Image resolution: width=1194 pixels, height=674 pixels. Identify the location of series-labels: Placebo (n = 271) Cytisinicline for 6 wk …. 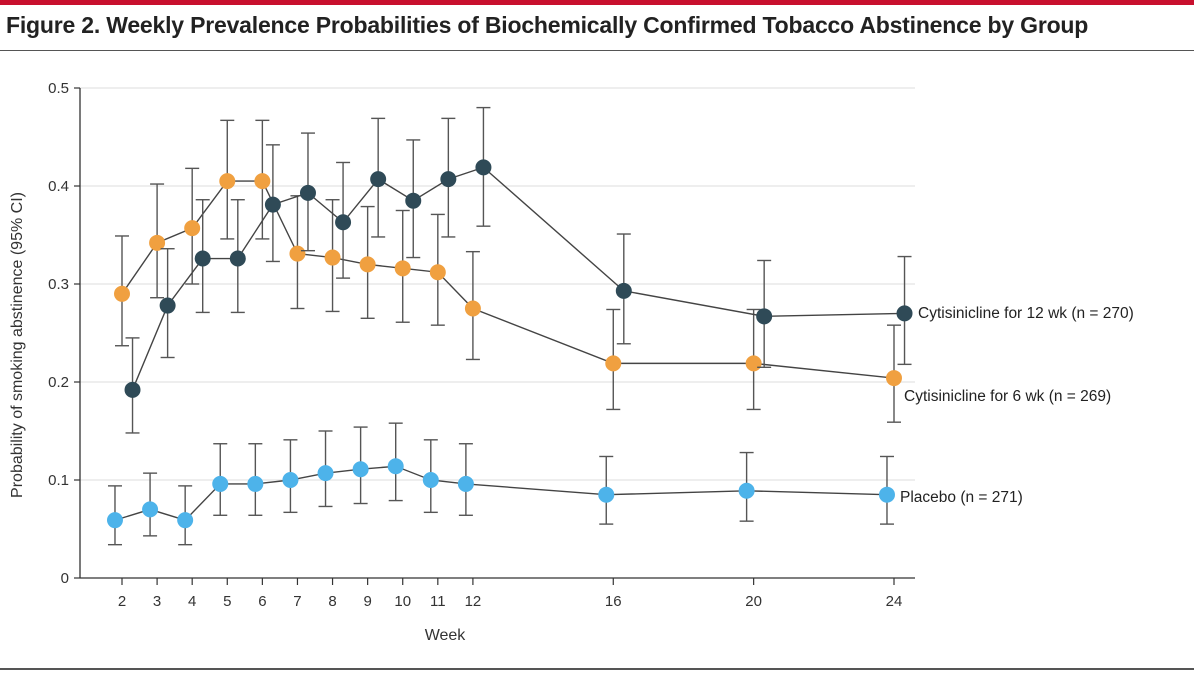
(1017, 405).